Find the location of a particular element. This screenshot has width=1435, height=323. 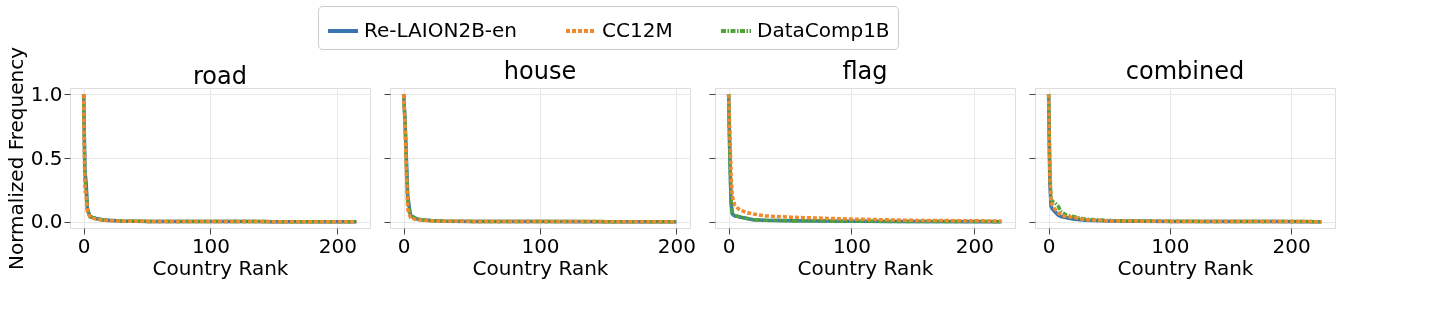

line-series is located at coordinates (220, 158).